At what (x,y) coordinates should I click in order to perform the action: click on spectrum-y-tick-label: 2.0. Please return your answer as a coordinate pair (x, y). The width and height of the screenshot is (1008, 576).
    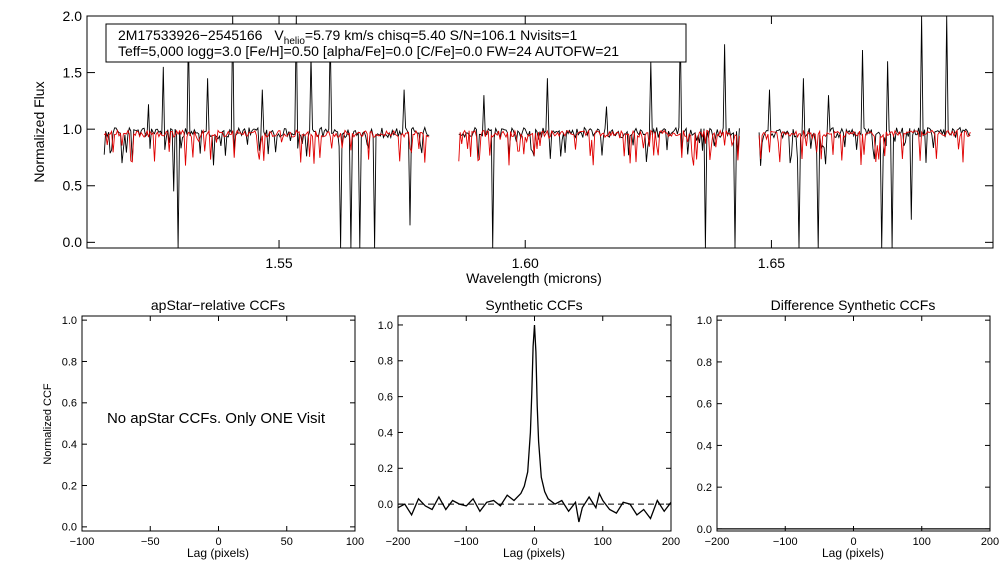
    Looking at the image, I should click on (73, 16).